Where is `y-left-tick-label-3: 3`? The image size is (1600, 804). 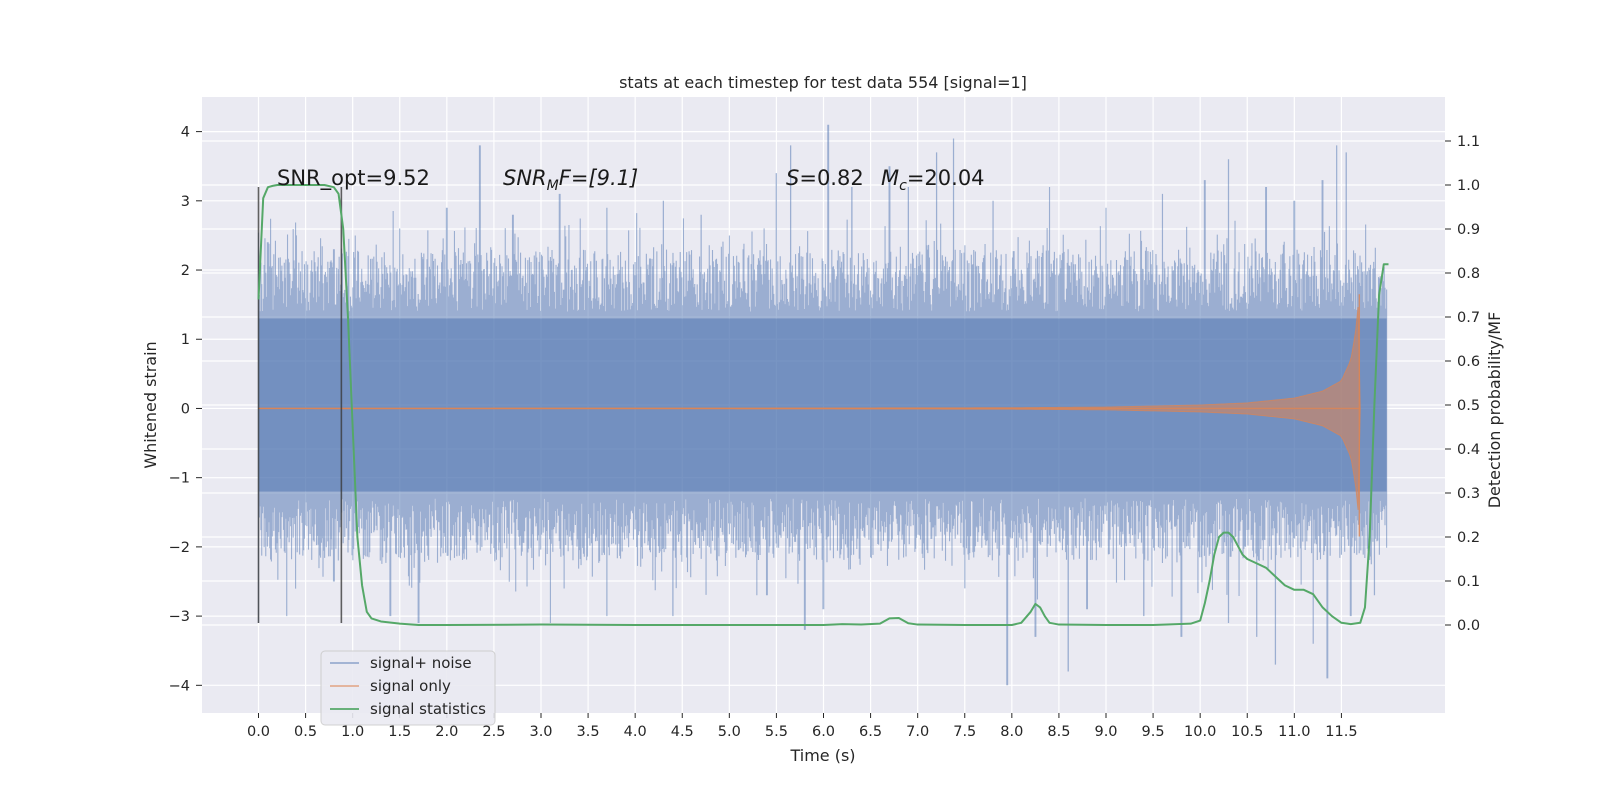 y-left-tick-label-3: 3 is located at coordinates (185, 202).